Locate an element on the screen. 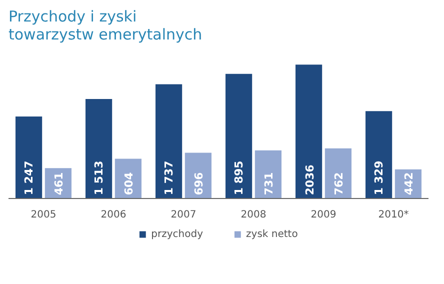 Image resolution: width=444 pixels, height=284 pixels. data-label: 731 is located at coordinates (269, 184).